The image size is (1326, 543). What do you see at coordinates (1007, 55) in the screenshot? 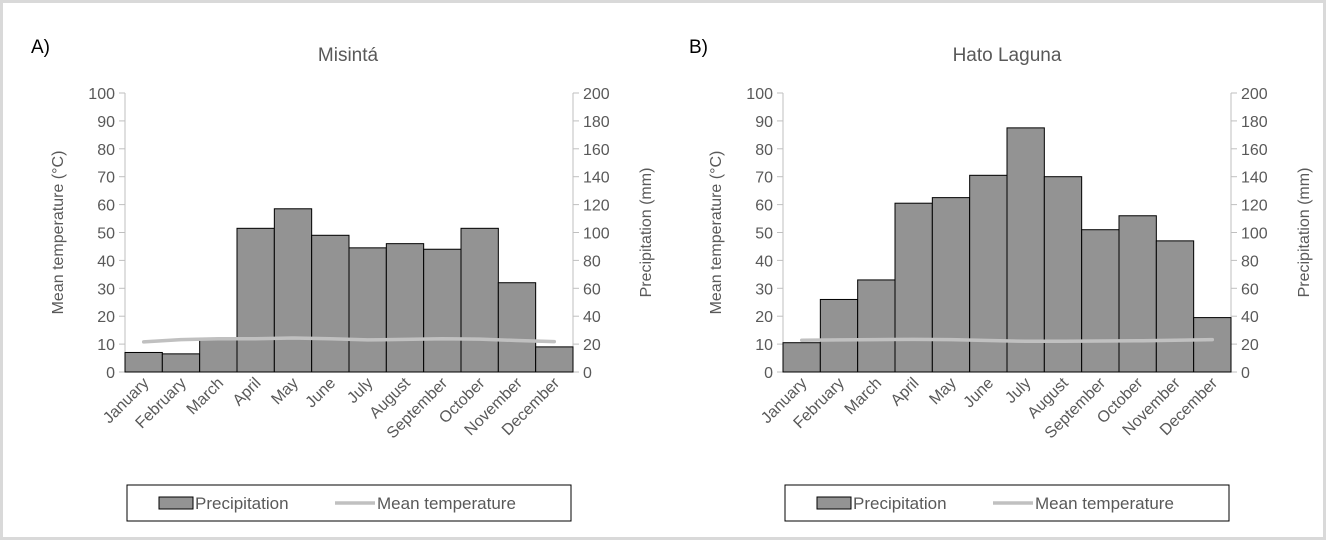
I see `chart-title: Hato Laguna` at bounding box center [1007, 55].